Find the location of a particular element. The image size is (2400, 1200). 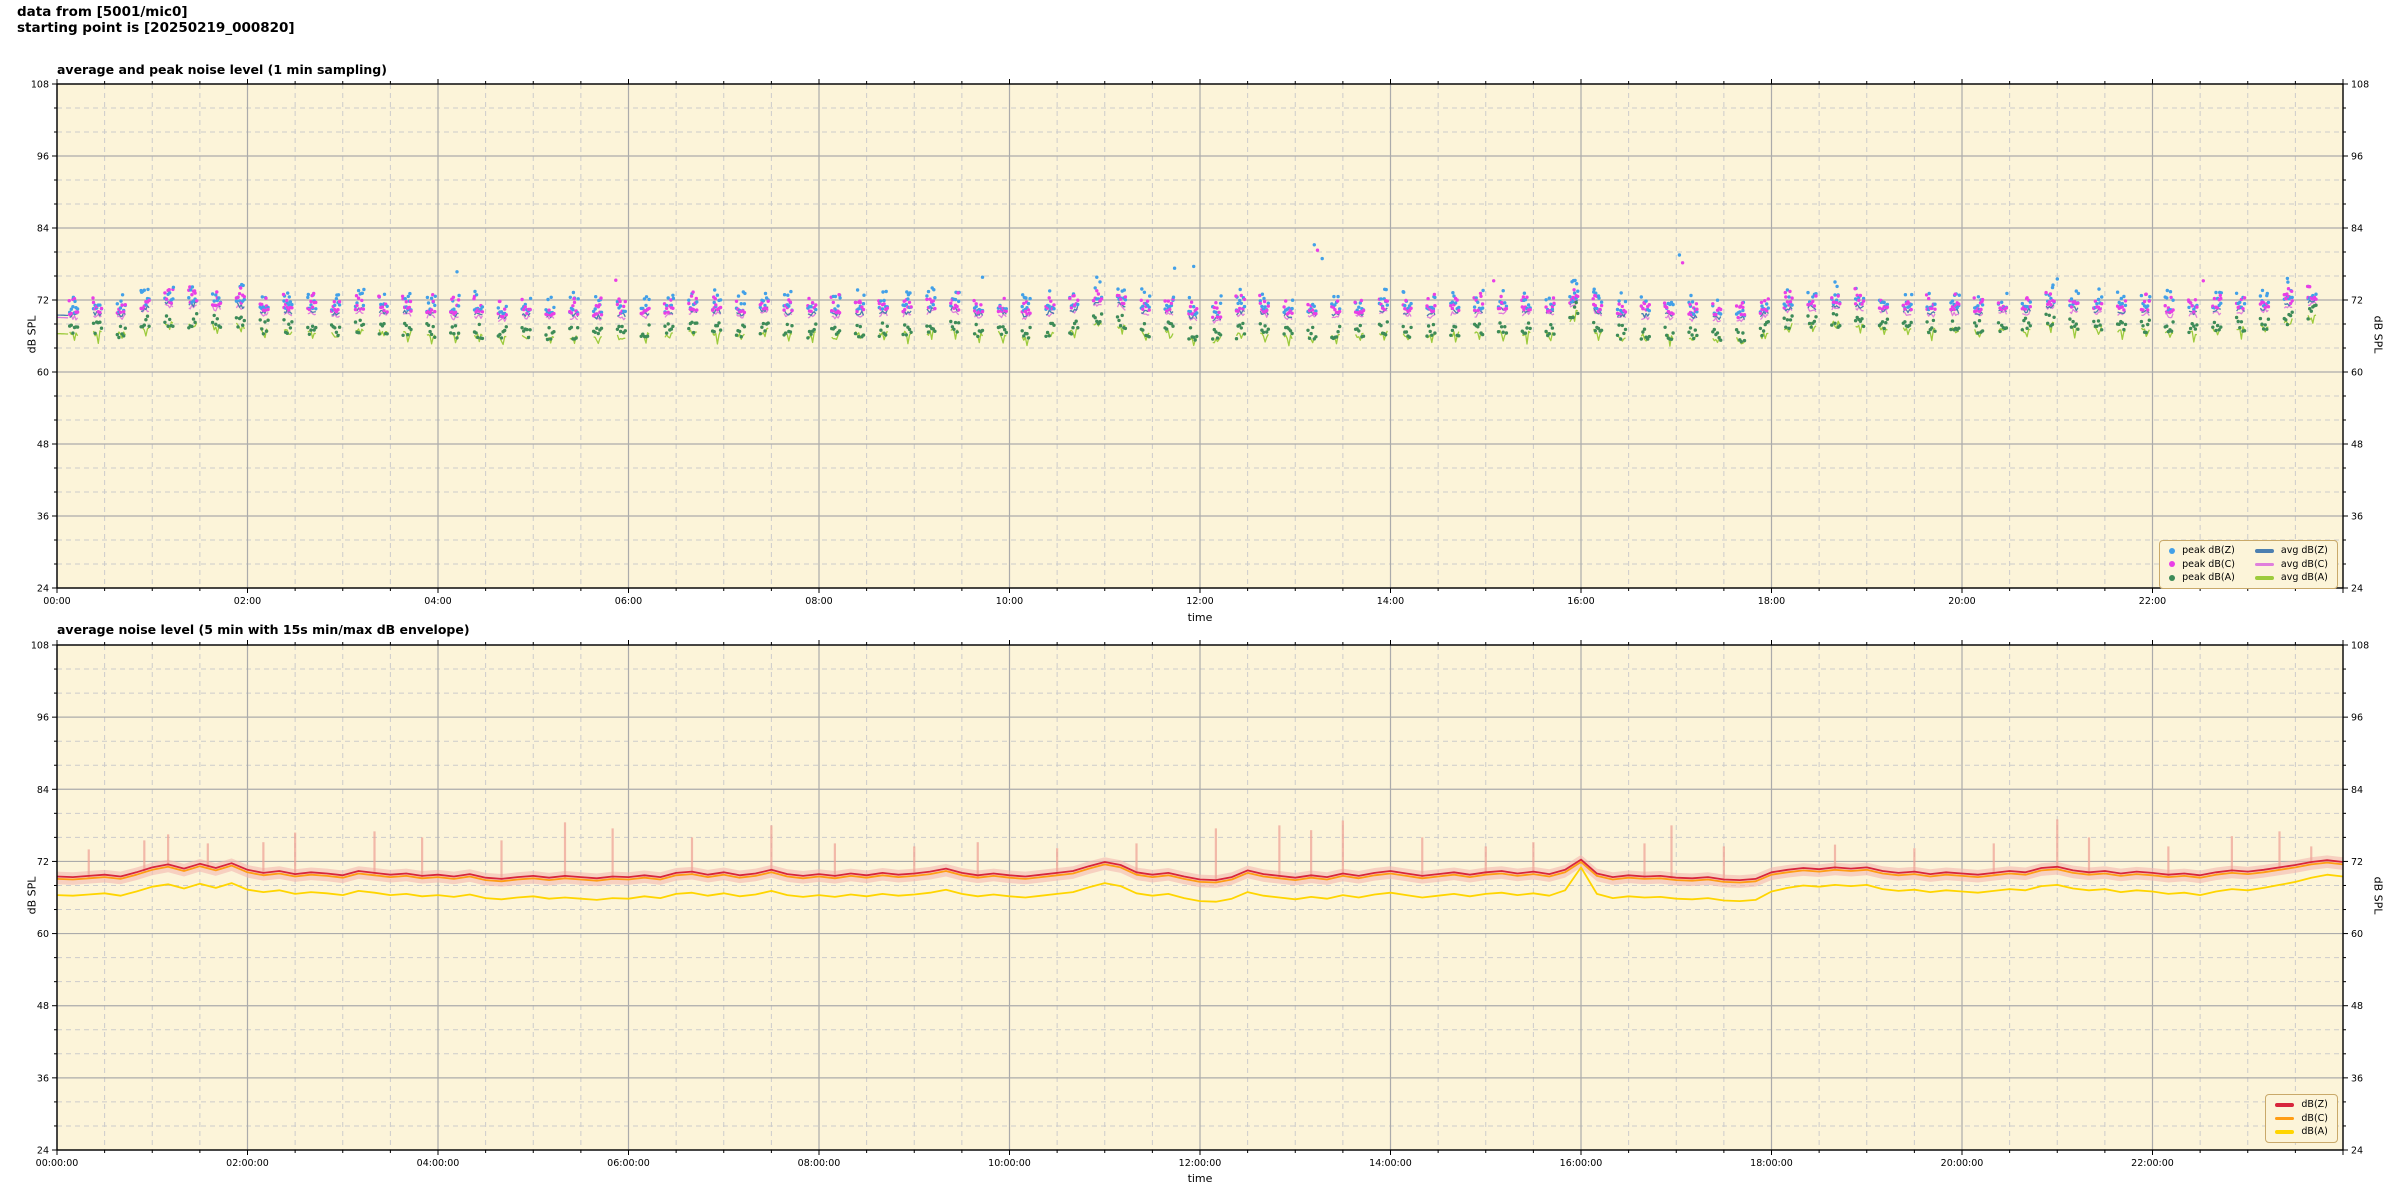

x-tick-label: 16:00 is located at coordinates (1580, 601).